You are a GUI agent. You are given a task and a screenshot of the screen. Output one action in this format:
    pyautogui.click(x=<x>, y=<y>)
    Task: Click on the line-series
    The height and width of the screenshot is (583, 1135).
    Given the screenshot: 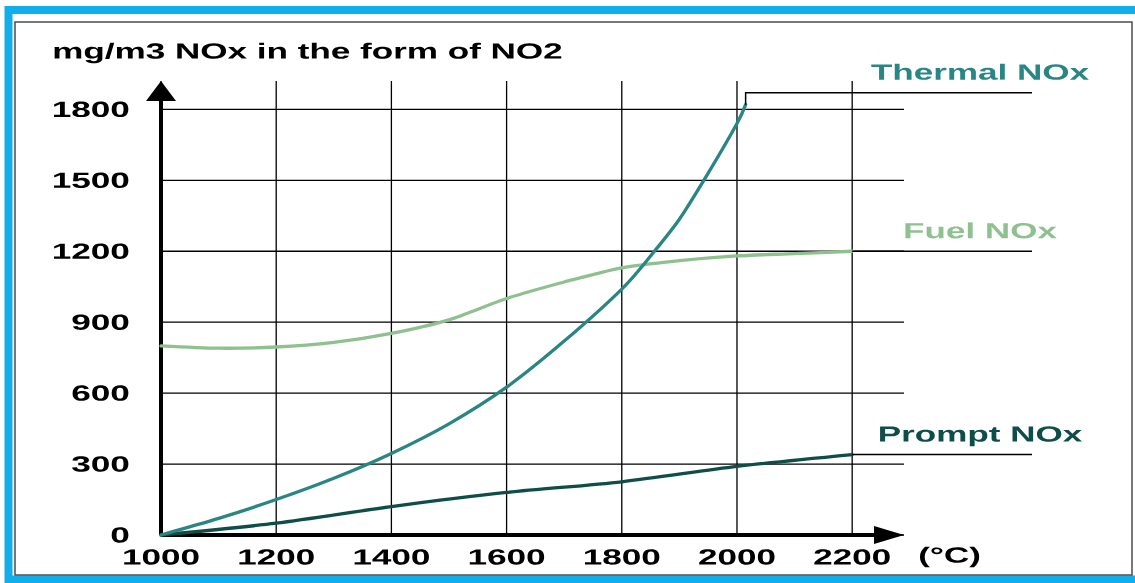 What is the action you would take?
    pyautogui.click(x=506, y=299)
    